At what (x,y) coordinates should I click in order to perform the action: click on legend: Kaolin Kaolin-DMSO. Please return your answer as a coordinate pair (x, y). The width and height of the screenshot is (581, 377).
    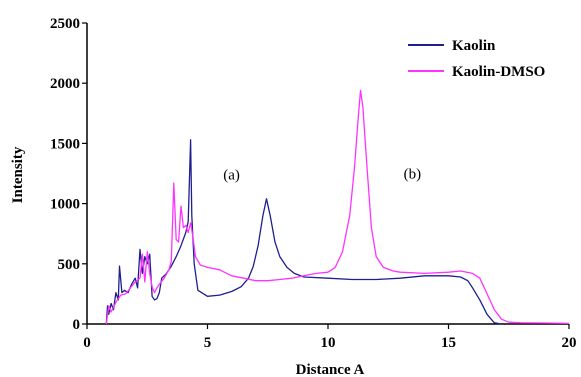
    Looking at the image, I should click on (476, 59).